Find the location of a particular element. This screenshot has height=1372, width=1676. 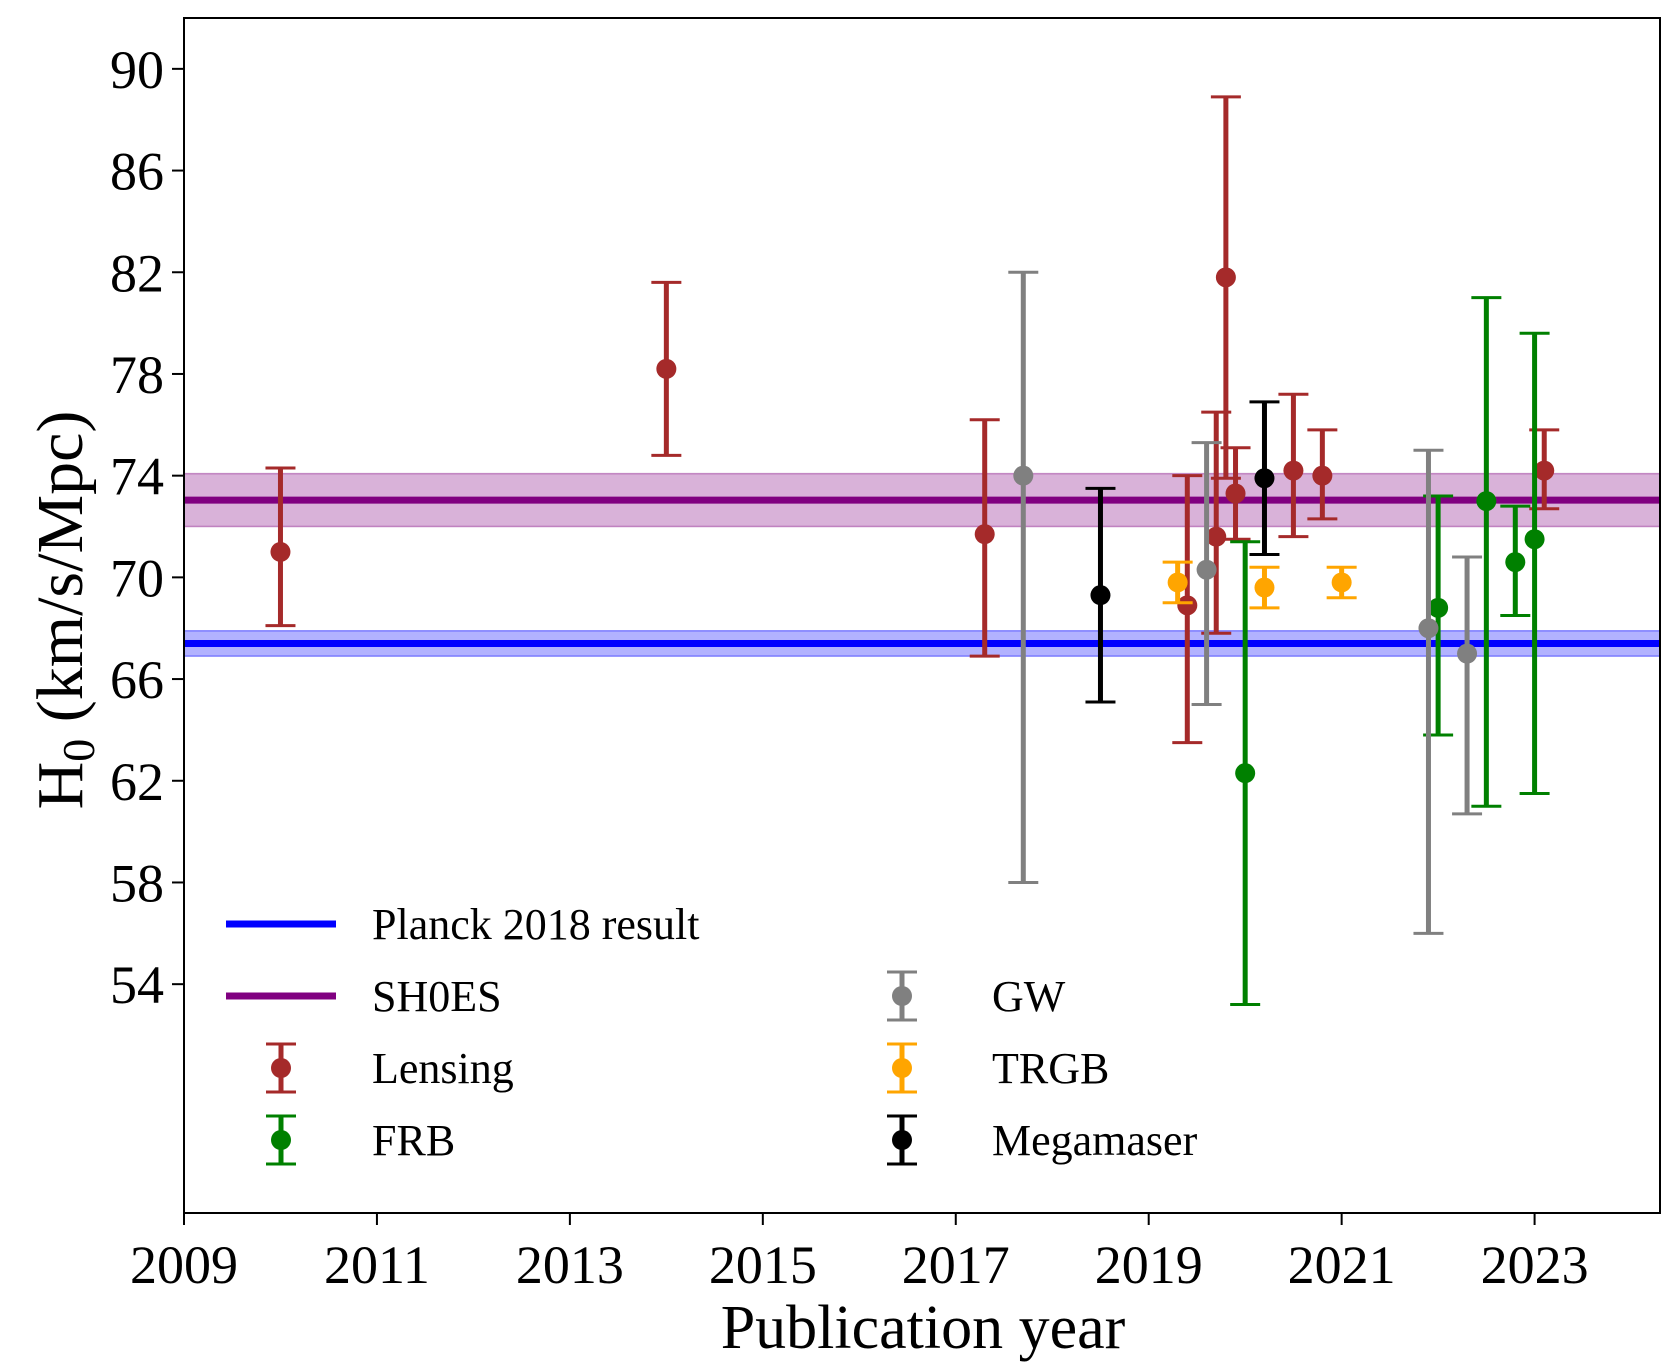

legend-item-sh0es: SH0ES is located at coordinates (364, 996).